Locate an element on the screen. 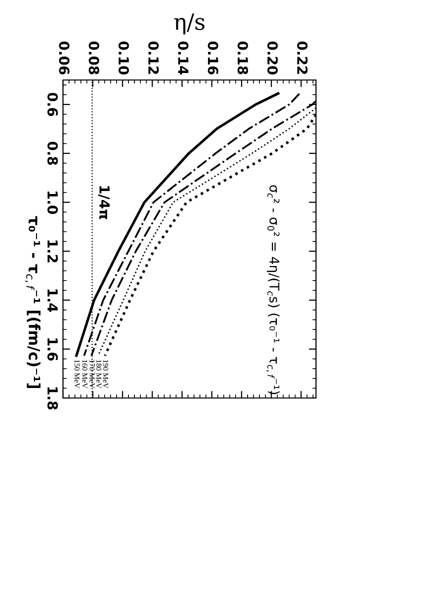 The image size is (424, 600). y-tick-label: 1.2 is located at coordinates (53, 251).